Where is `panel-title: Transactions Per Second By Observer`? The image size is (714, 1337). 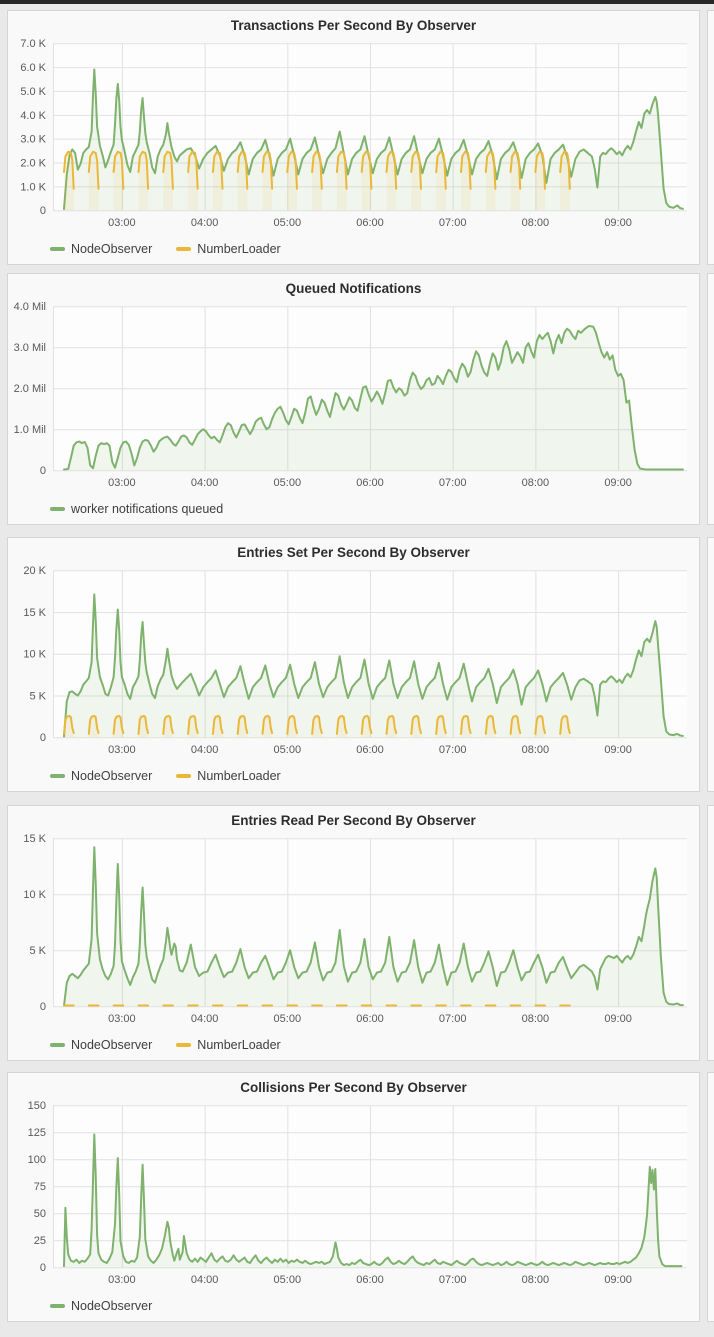
panel-title: Transactions Per Second By Observer is located at coordinates (353, 25).